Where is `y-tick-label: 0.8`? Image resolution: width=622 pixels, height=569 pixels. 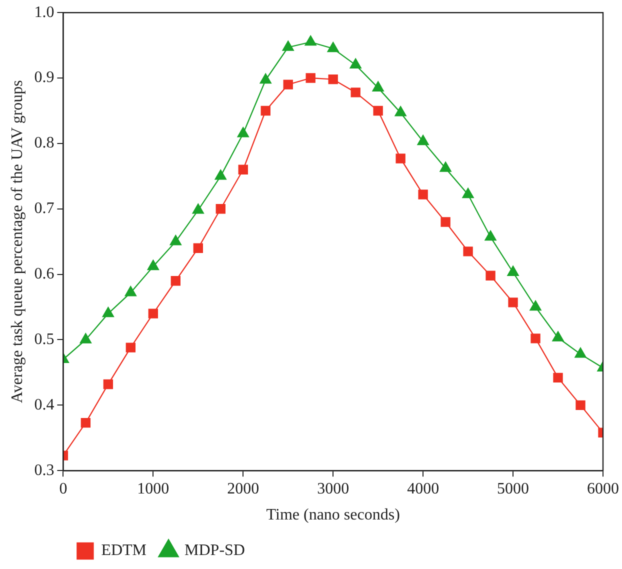 y-tick-label: 0.8 is located at coordinates (44, 143).